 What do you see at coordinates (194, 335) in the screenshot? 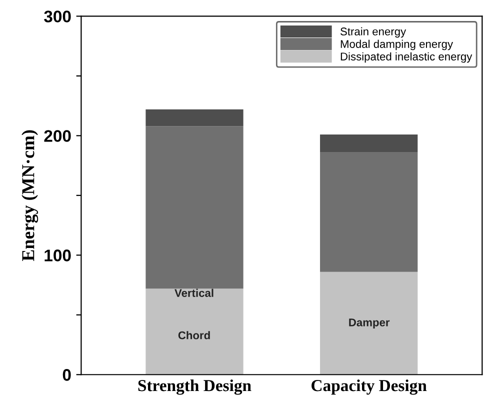
I see `annotation: Chord` at bounding box center [194, 335].